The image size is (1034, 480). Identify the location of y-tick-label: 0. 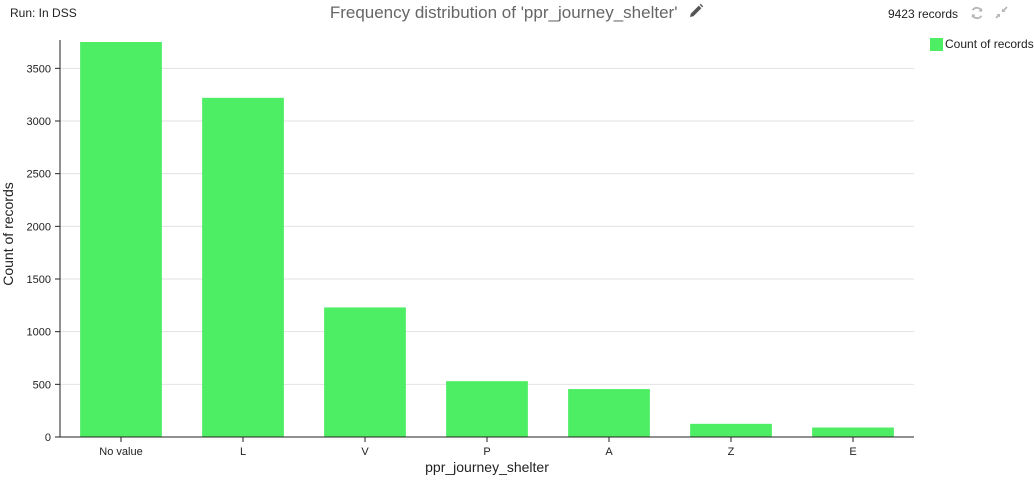
(48, 438).